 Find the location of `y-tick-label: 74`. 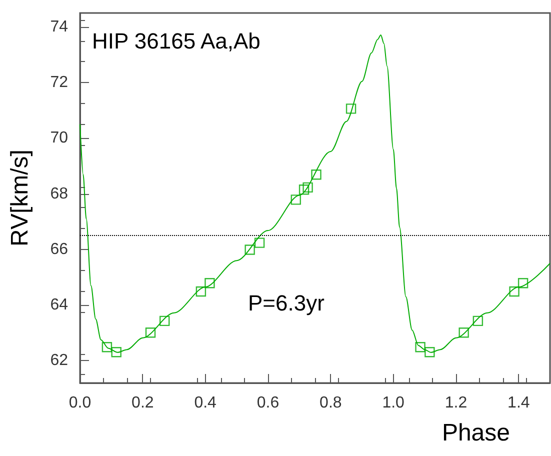

y-tick-label: 74 is located at coordinates (59, 27).